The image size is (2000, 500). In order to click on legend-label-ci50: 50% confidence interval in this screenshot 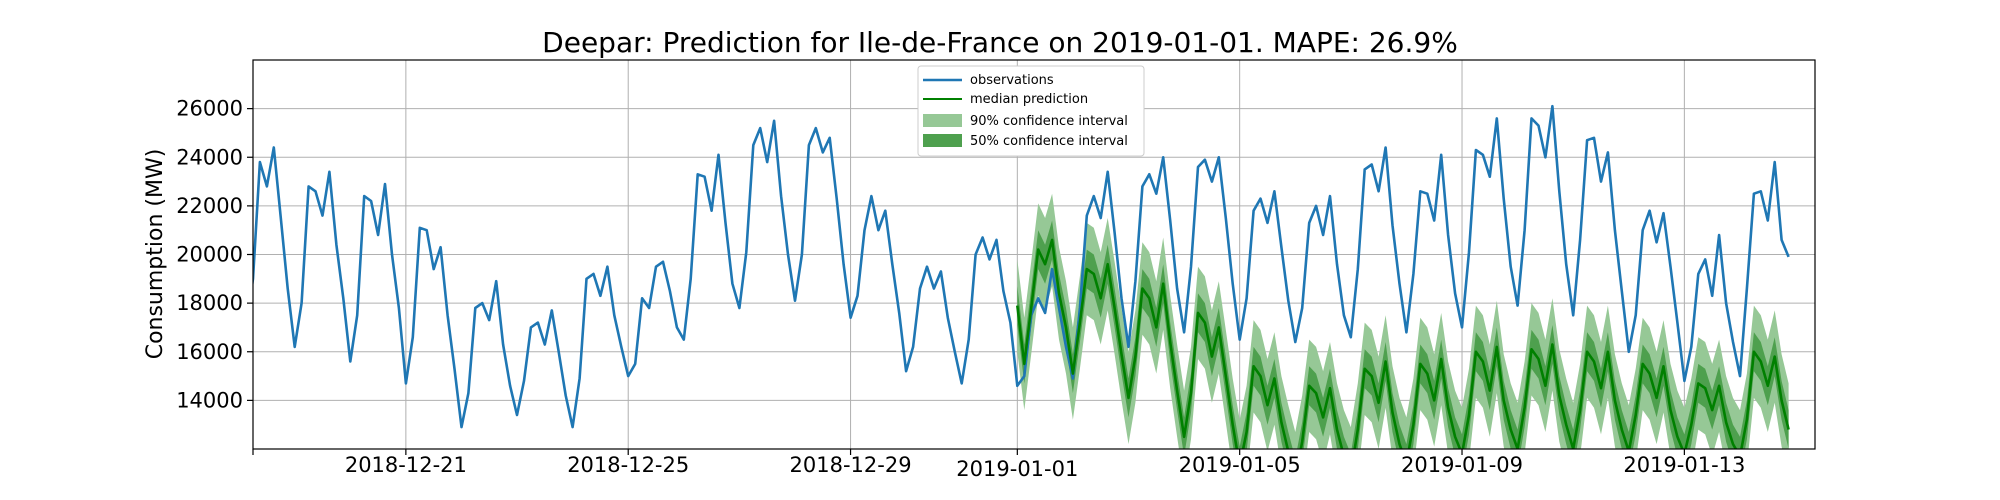, I will do `click(1049, 141)`.